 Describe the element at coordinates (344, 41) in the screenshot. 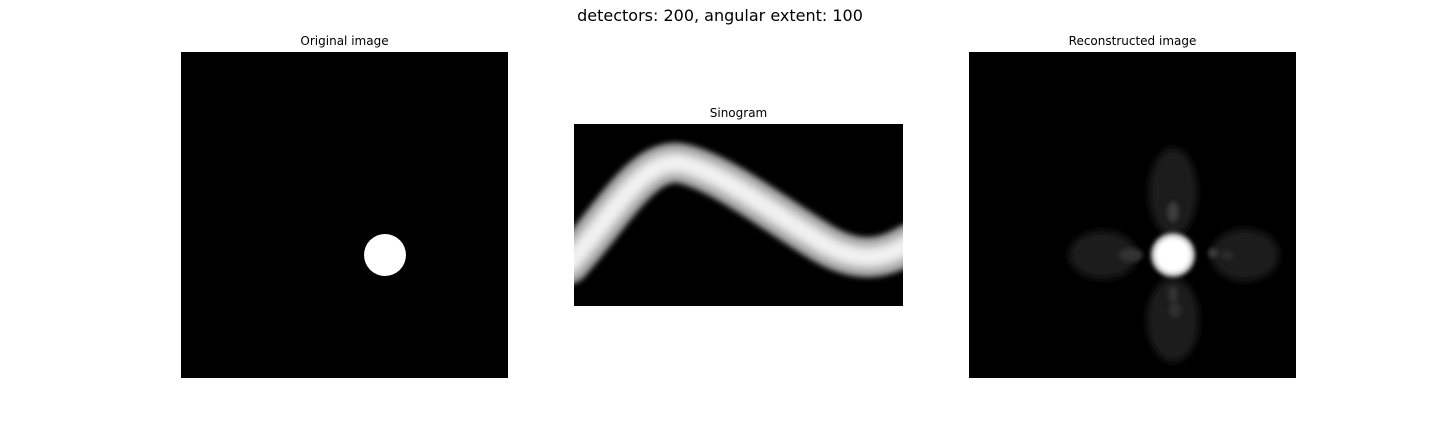

I see `original-image-title: Original image` at that location.